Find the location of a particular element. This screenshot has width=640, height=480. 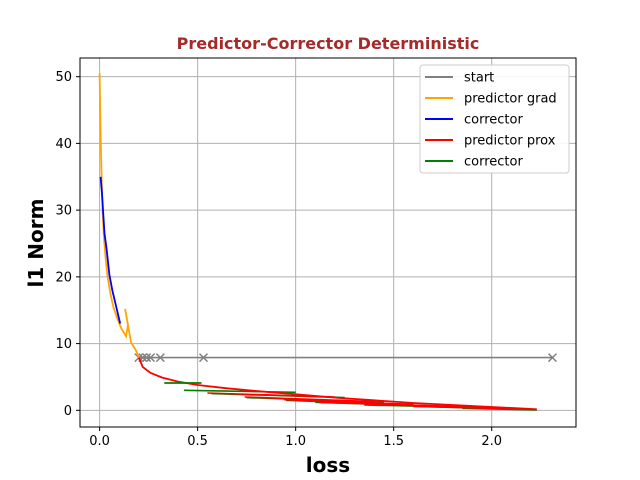

y-tick-label: 10 is located at coordinates (63, 344).